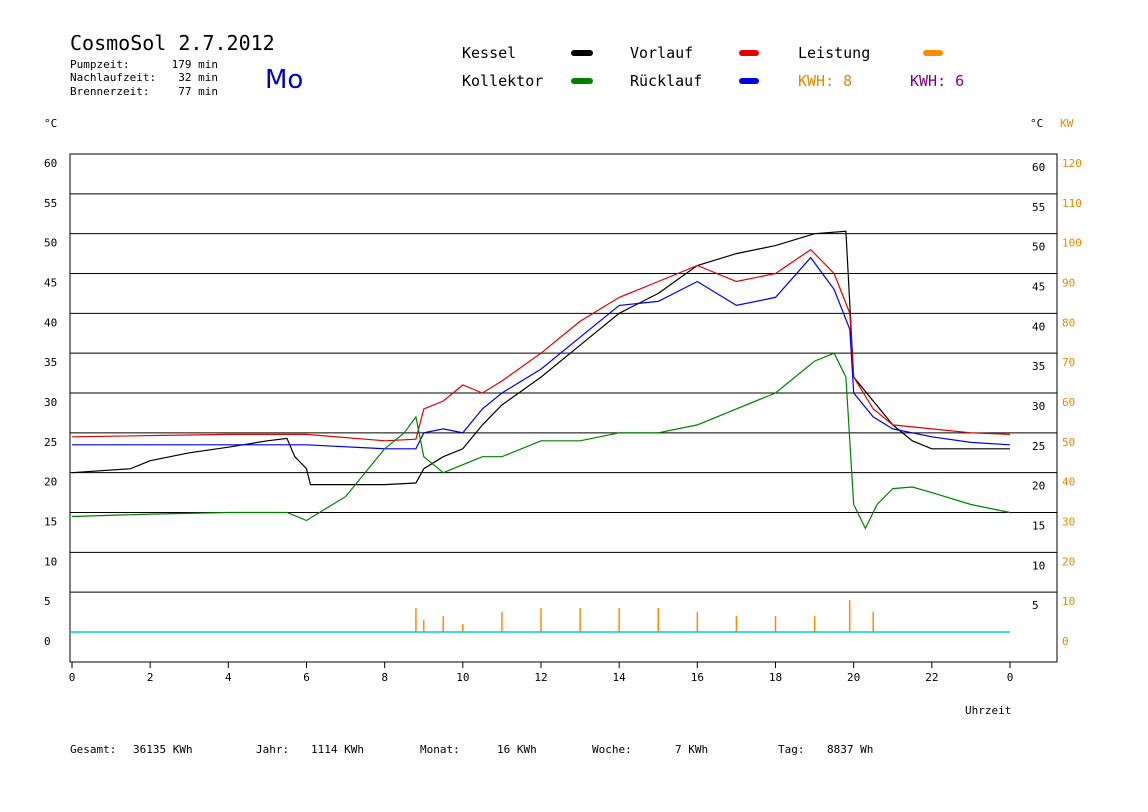 The image size is (1148, 812). Describe the element at coordinates (1038, 167) in the screenshot. I see `y-tick-label-right: 60` at that location.